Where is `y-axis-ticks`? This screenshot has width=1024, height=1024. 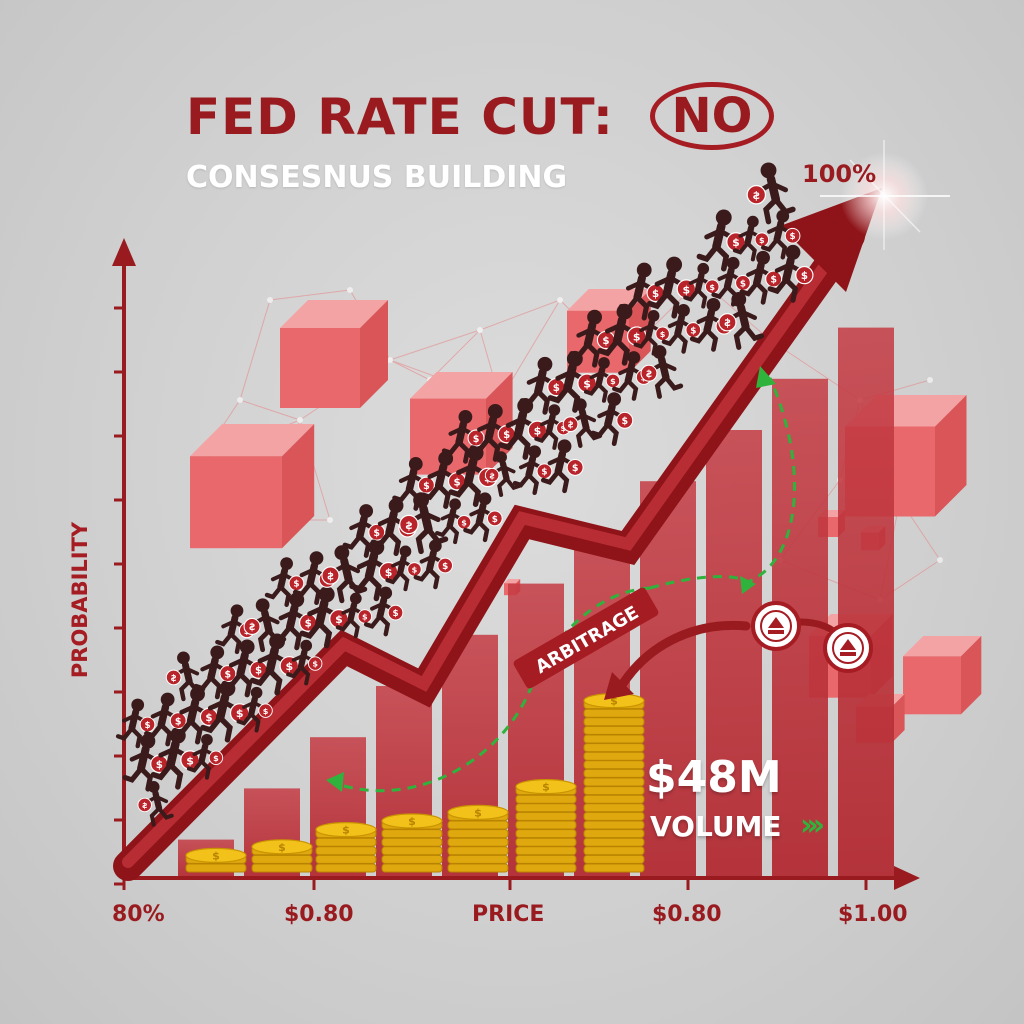
y-axis-ticks is located at coordinates (119, 596).